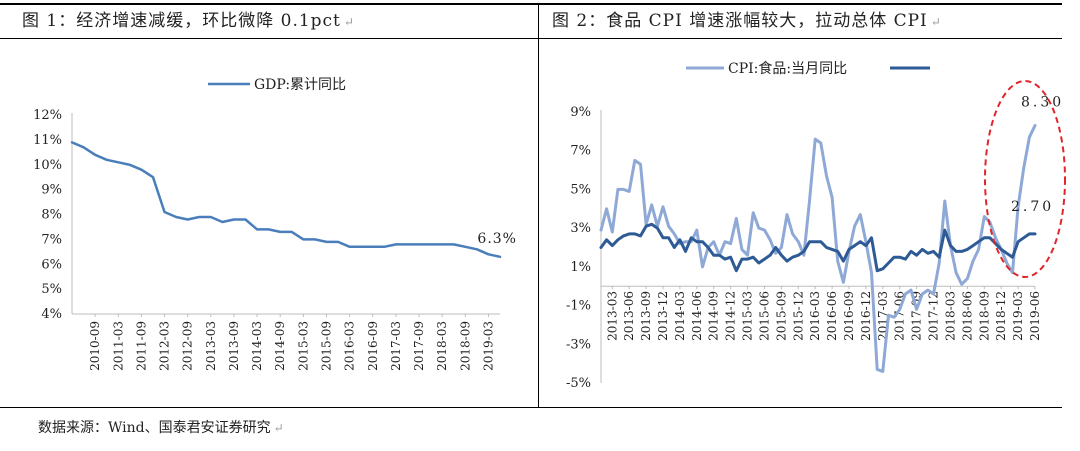 This screenshot has height=451, width=1080. What do you see at coordinates (47, 165) in the screenshot?
I see `y-tick-label: 10%` at bounding box center [47, 165].